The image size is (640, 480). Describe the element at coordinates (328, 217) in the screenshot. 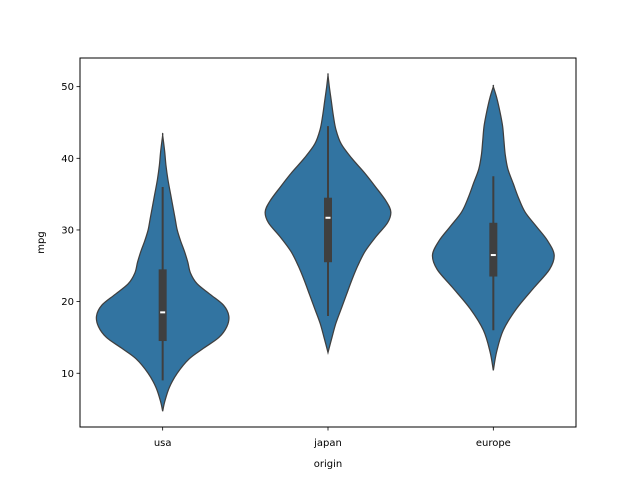

I see `median-marker-japan` at that location.